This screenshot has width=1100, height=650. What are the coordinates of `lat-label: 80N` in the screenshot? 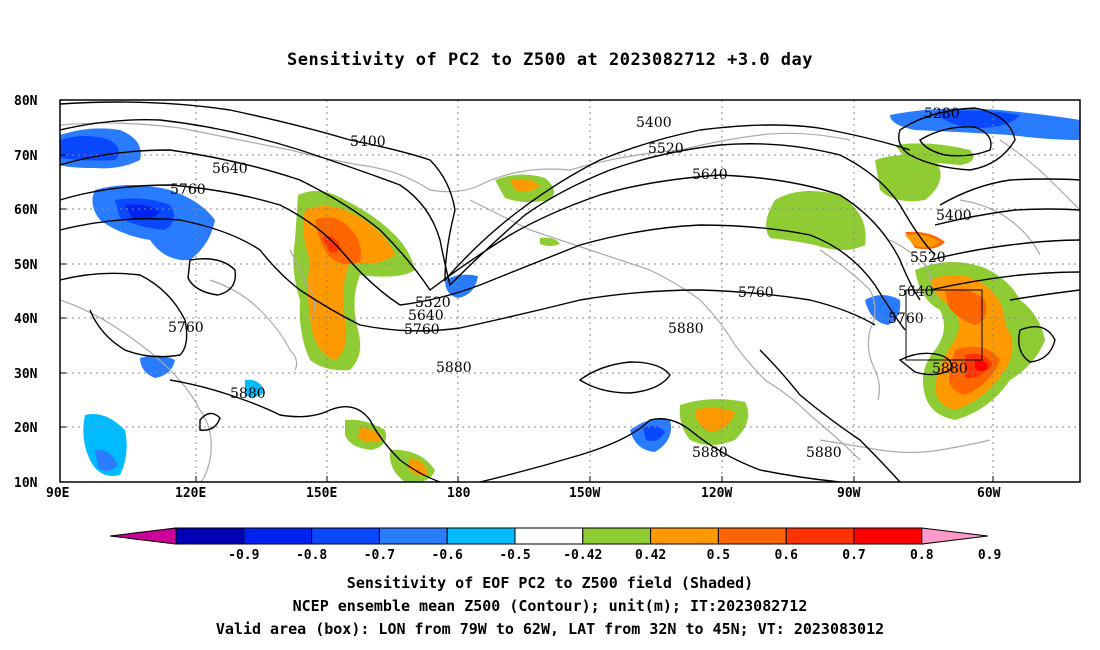 It's located at (26, 101).